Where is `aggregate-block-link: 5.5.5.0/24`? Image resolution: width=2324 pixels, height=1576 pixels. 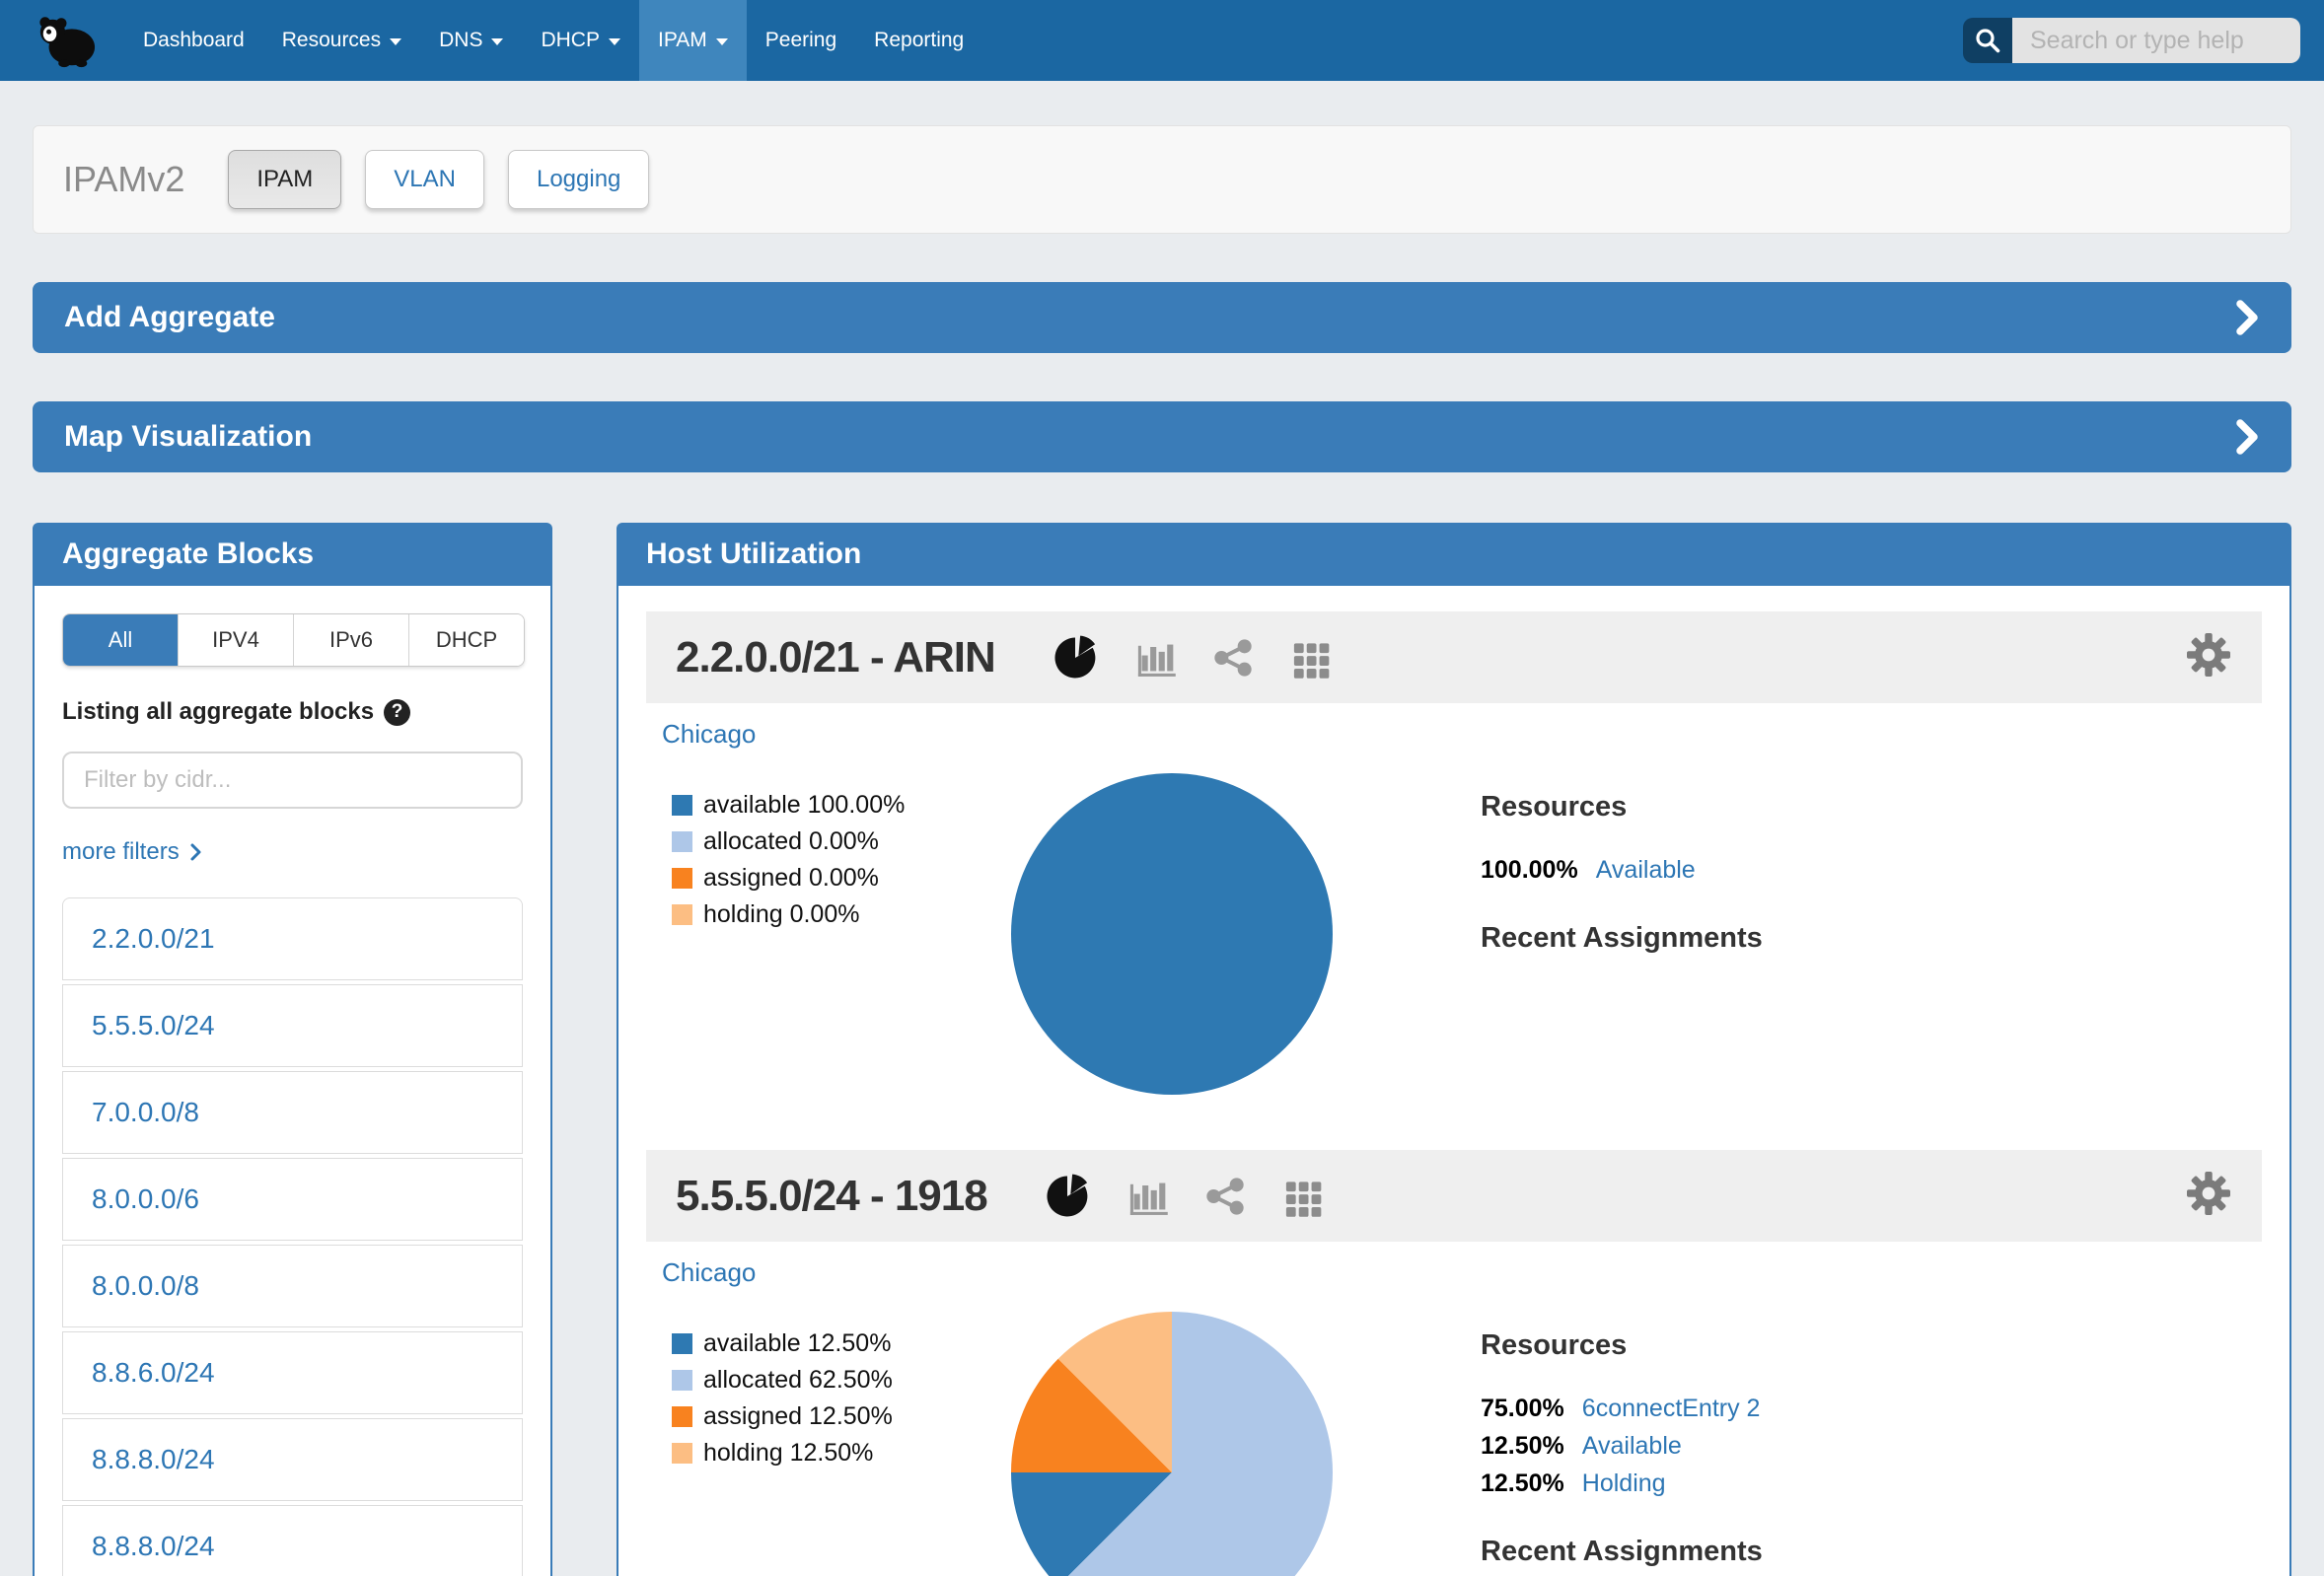 aggregate-block-link: 5.5.5.0/24 is located at coordinates (292, 1025).